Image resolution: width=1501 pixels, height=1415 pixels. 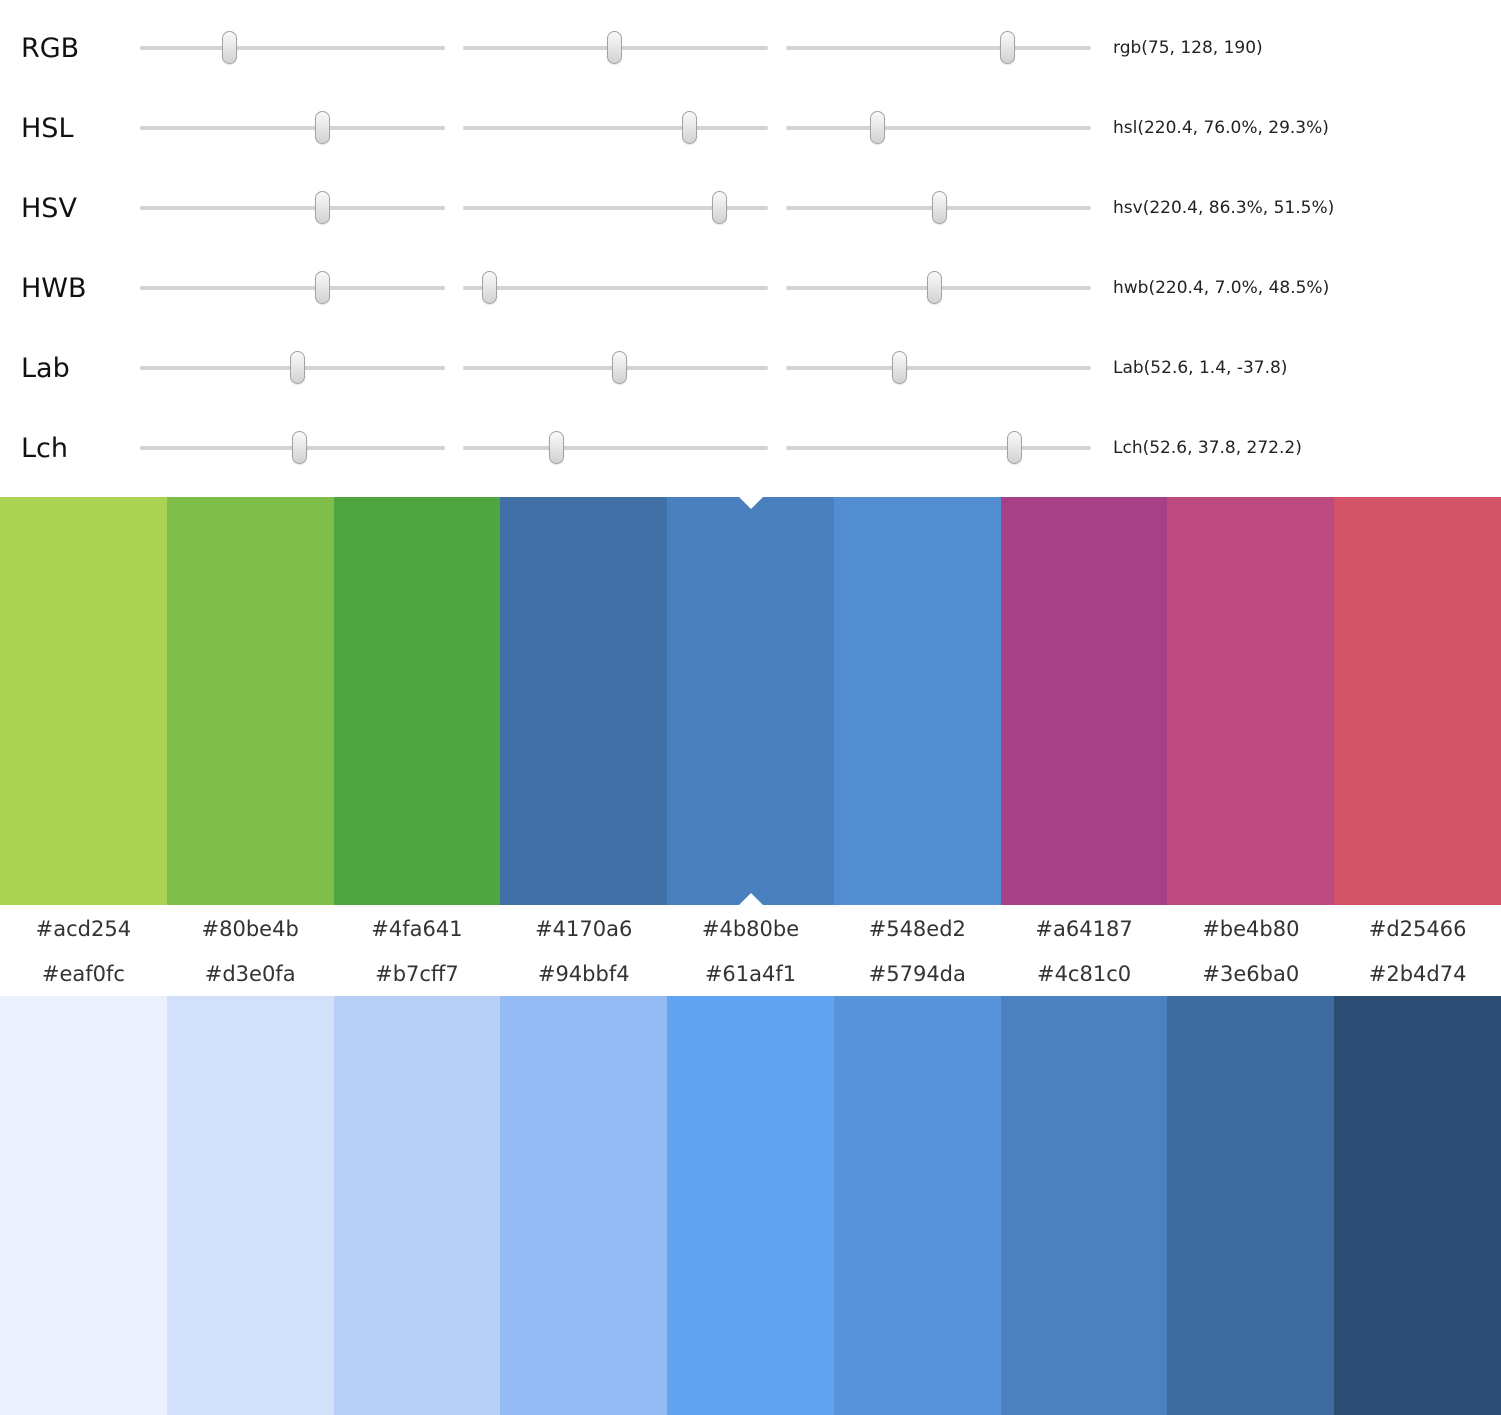 What do you see at coordinates (1084, 928) in the screenshot?
I see `hex-label: #a64187` at bounding box center [1084, 928].